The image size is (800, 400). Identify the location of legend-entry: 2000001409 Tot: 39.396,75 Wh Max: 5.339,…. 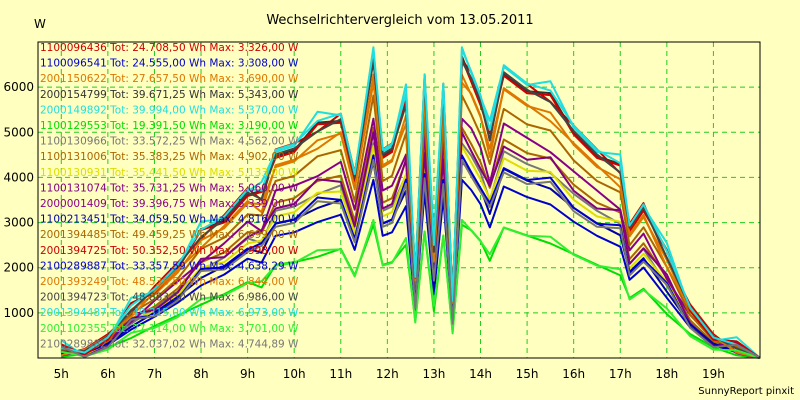
(169, 204).